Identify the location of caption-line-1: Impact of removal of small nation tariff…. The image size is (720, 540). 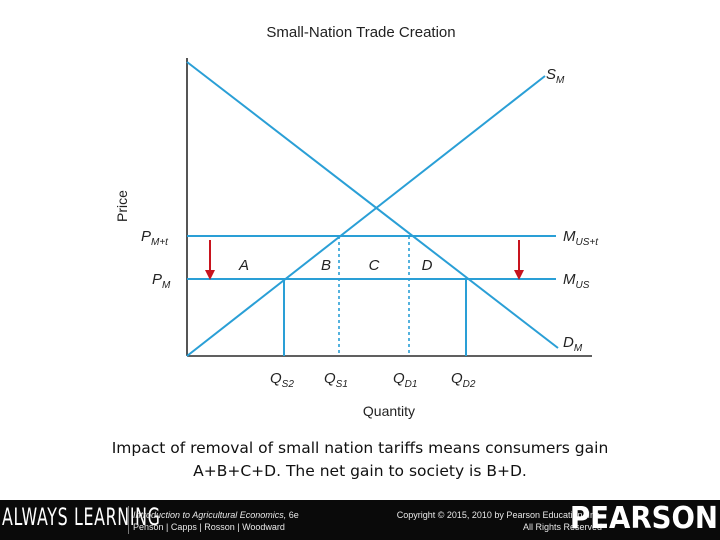
(360, 448).